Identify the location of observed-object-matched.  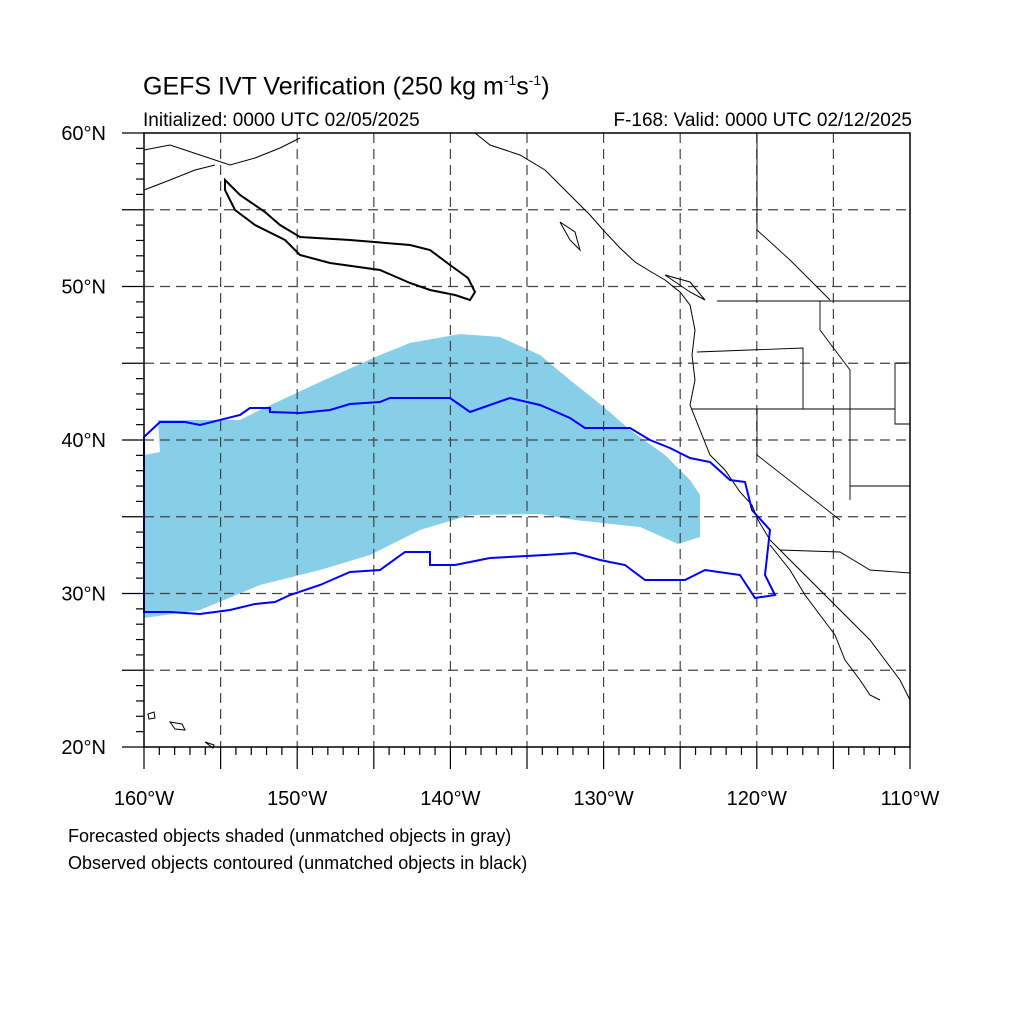
(460, 506).